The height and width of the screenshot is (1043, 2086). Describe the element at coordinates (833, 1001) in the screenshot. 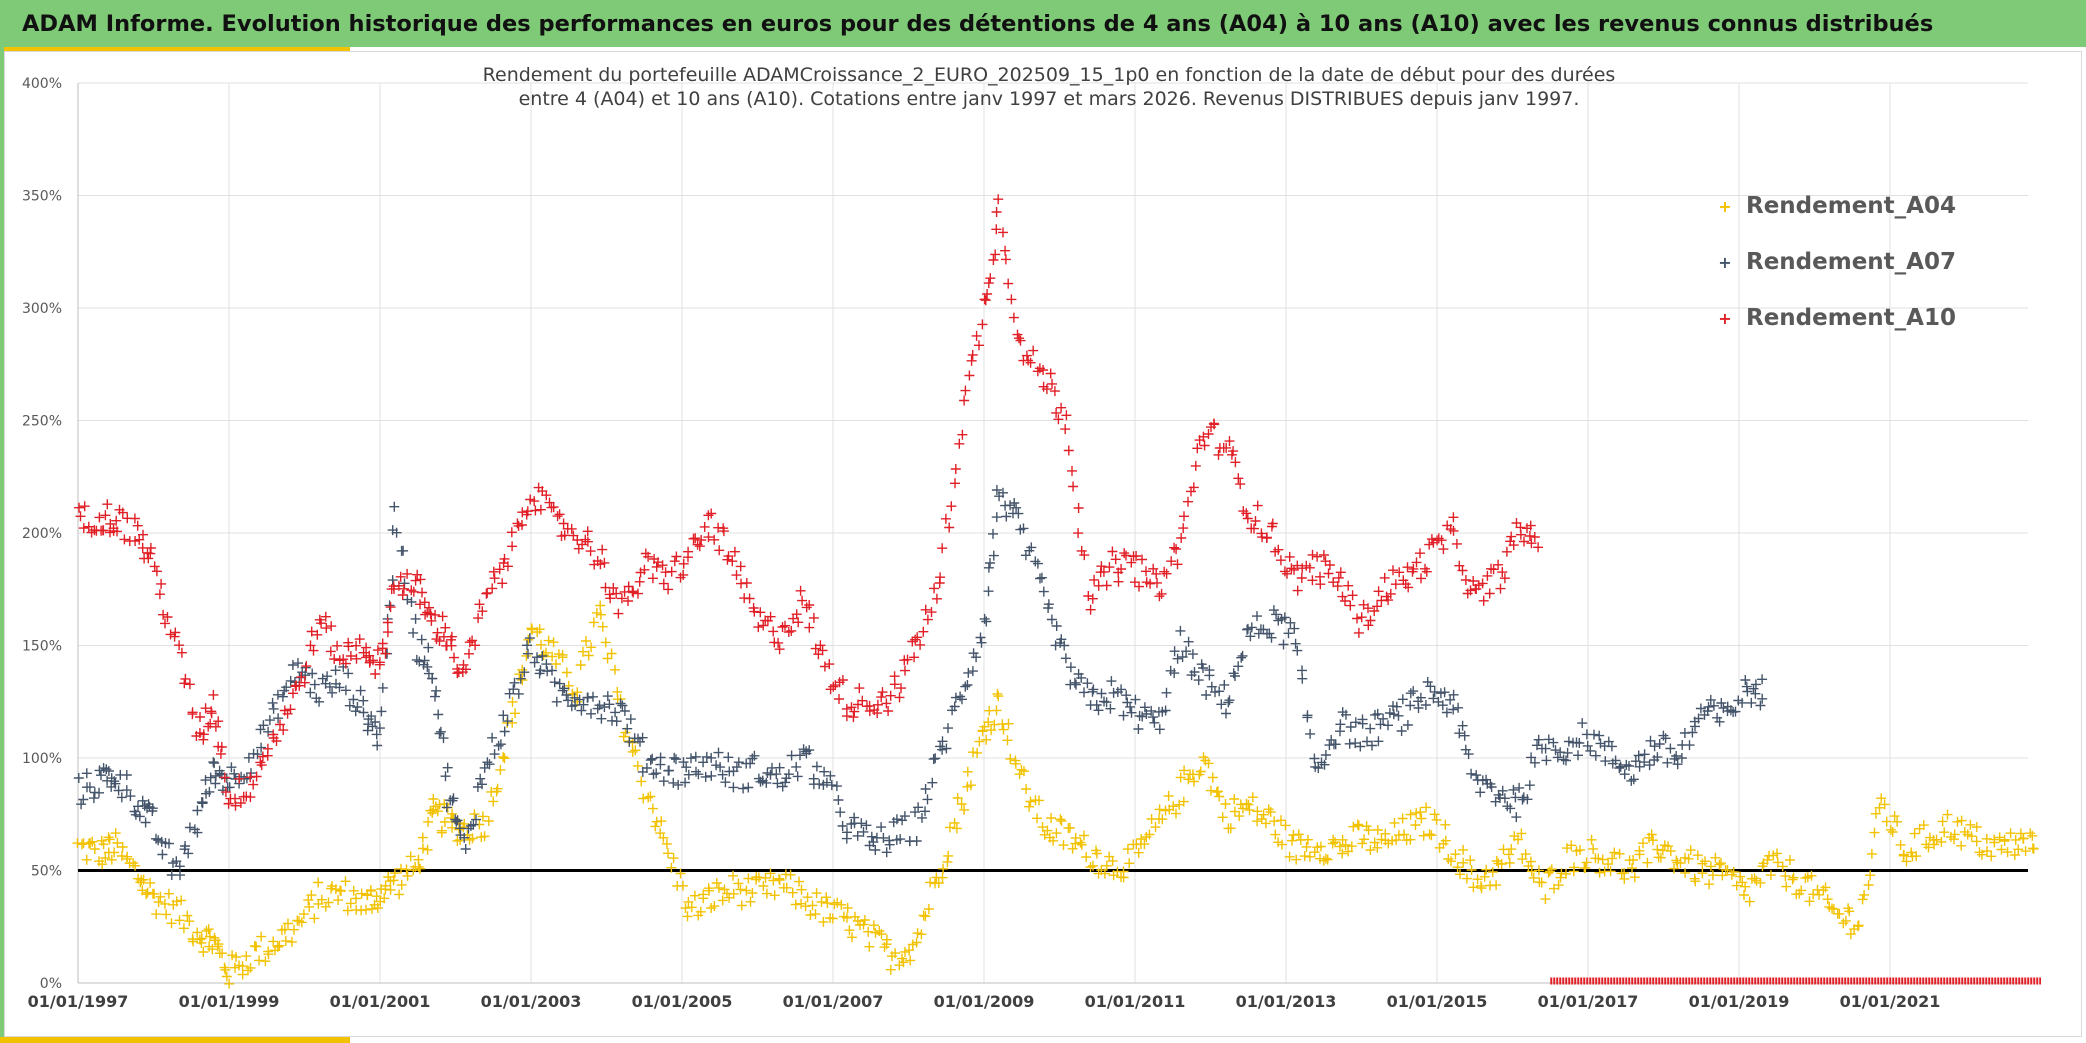

I see `x-tick-label: 01/01/2007` at that location.